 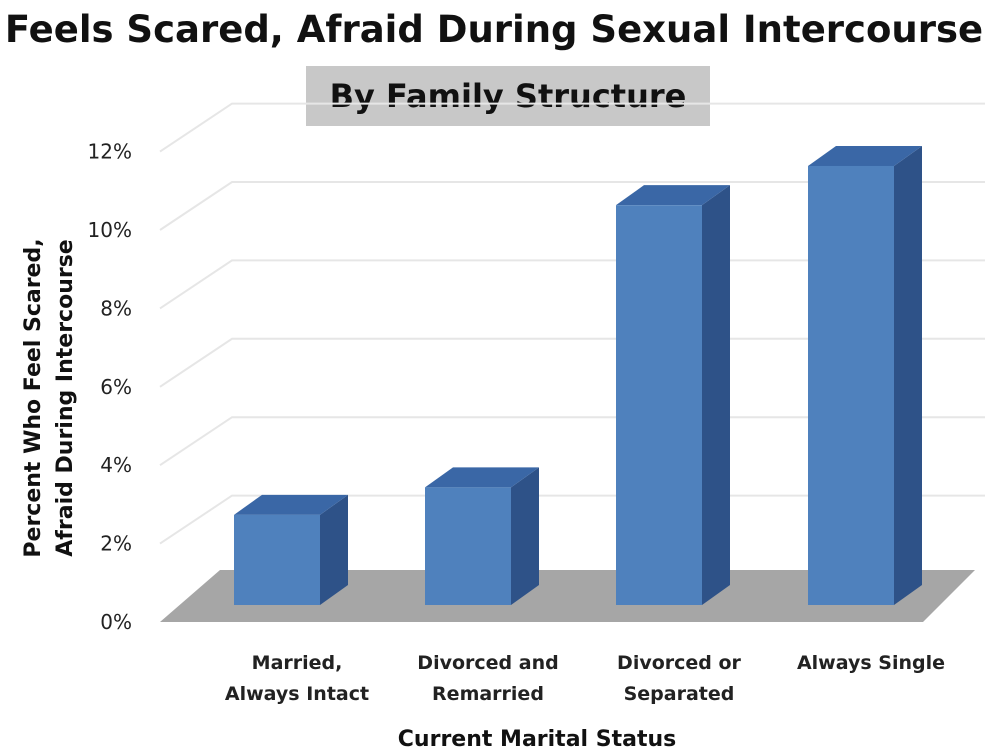 I want to click on chart-subtitle: By Family Structure, so click(x=508, y=96).